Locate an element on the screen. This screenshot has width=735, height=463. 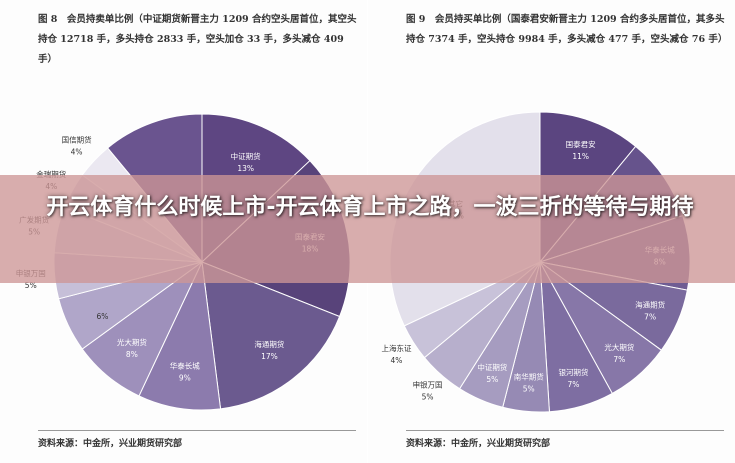
right-slice-pct-8: 5% is located at coordinates (428, 397).